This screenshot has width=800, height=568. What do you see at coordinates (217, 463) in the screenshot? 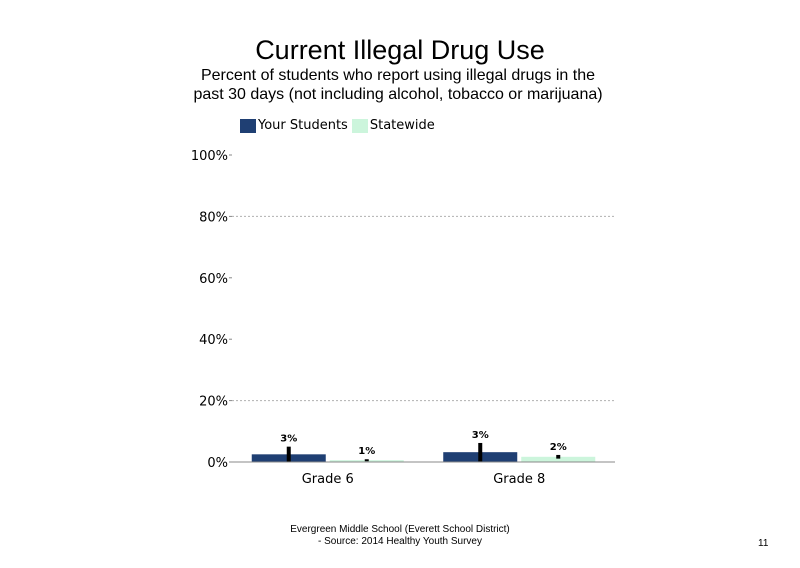
I see `y-tick-label-0: 0%` at bounding box center [217, 463].